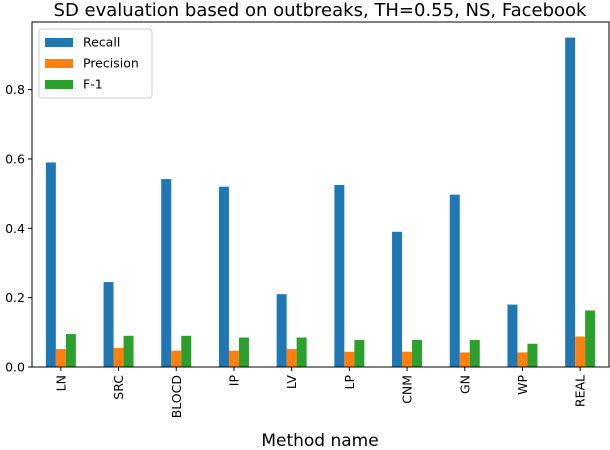  I want to click on bar-recall-gn, so click(454, 280).